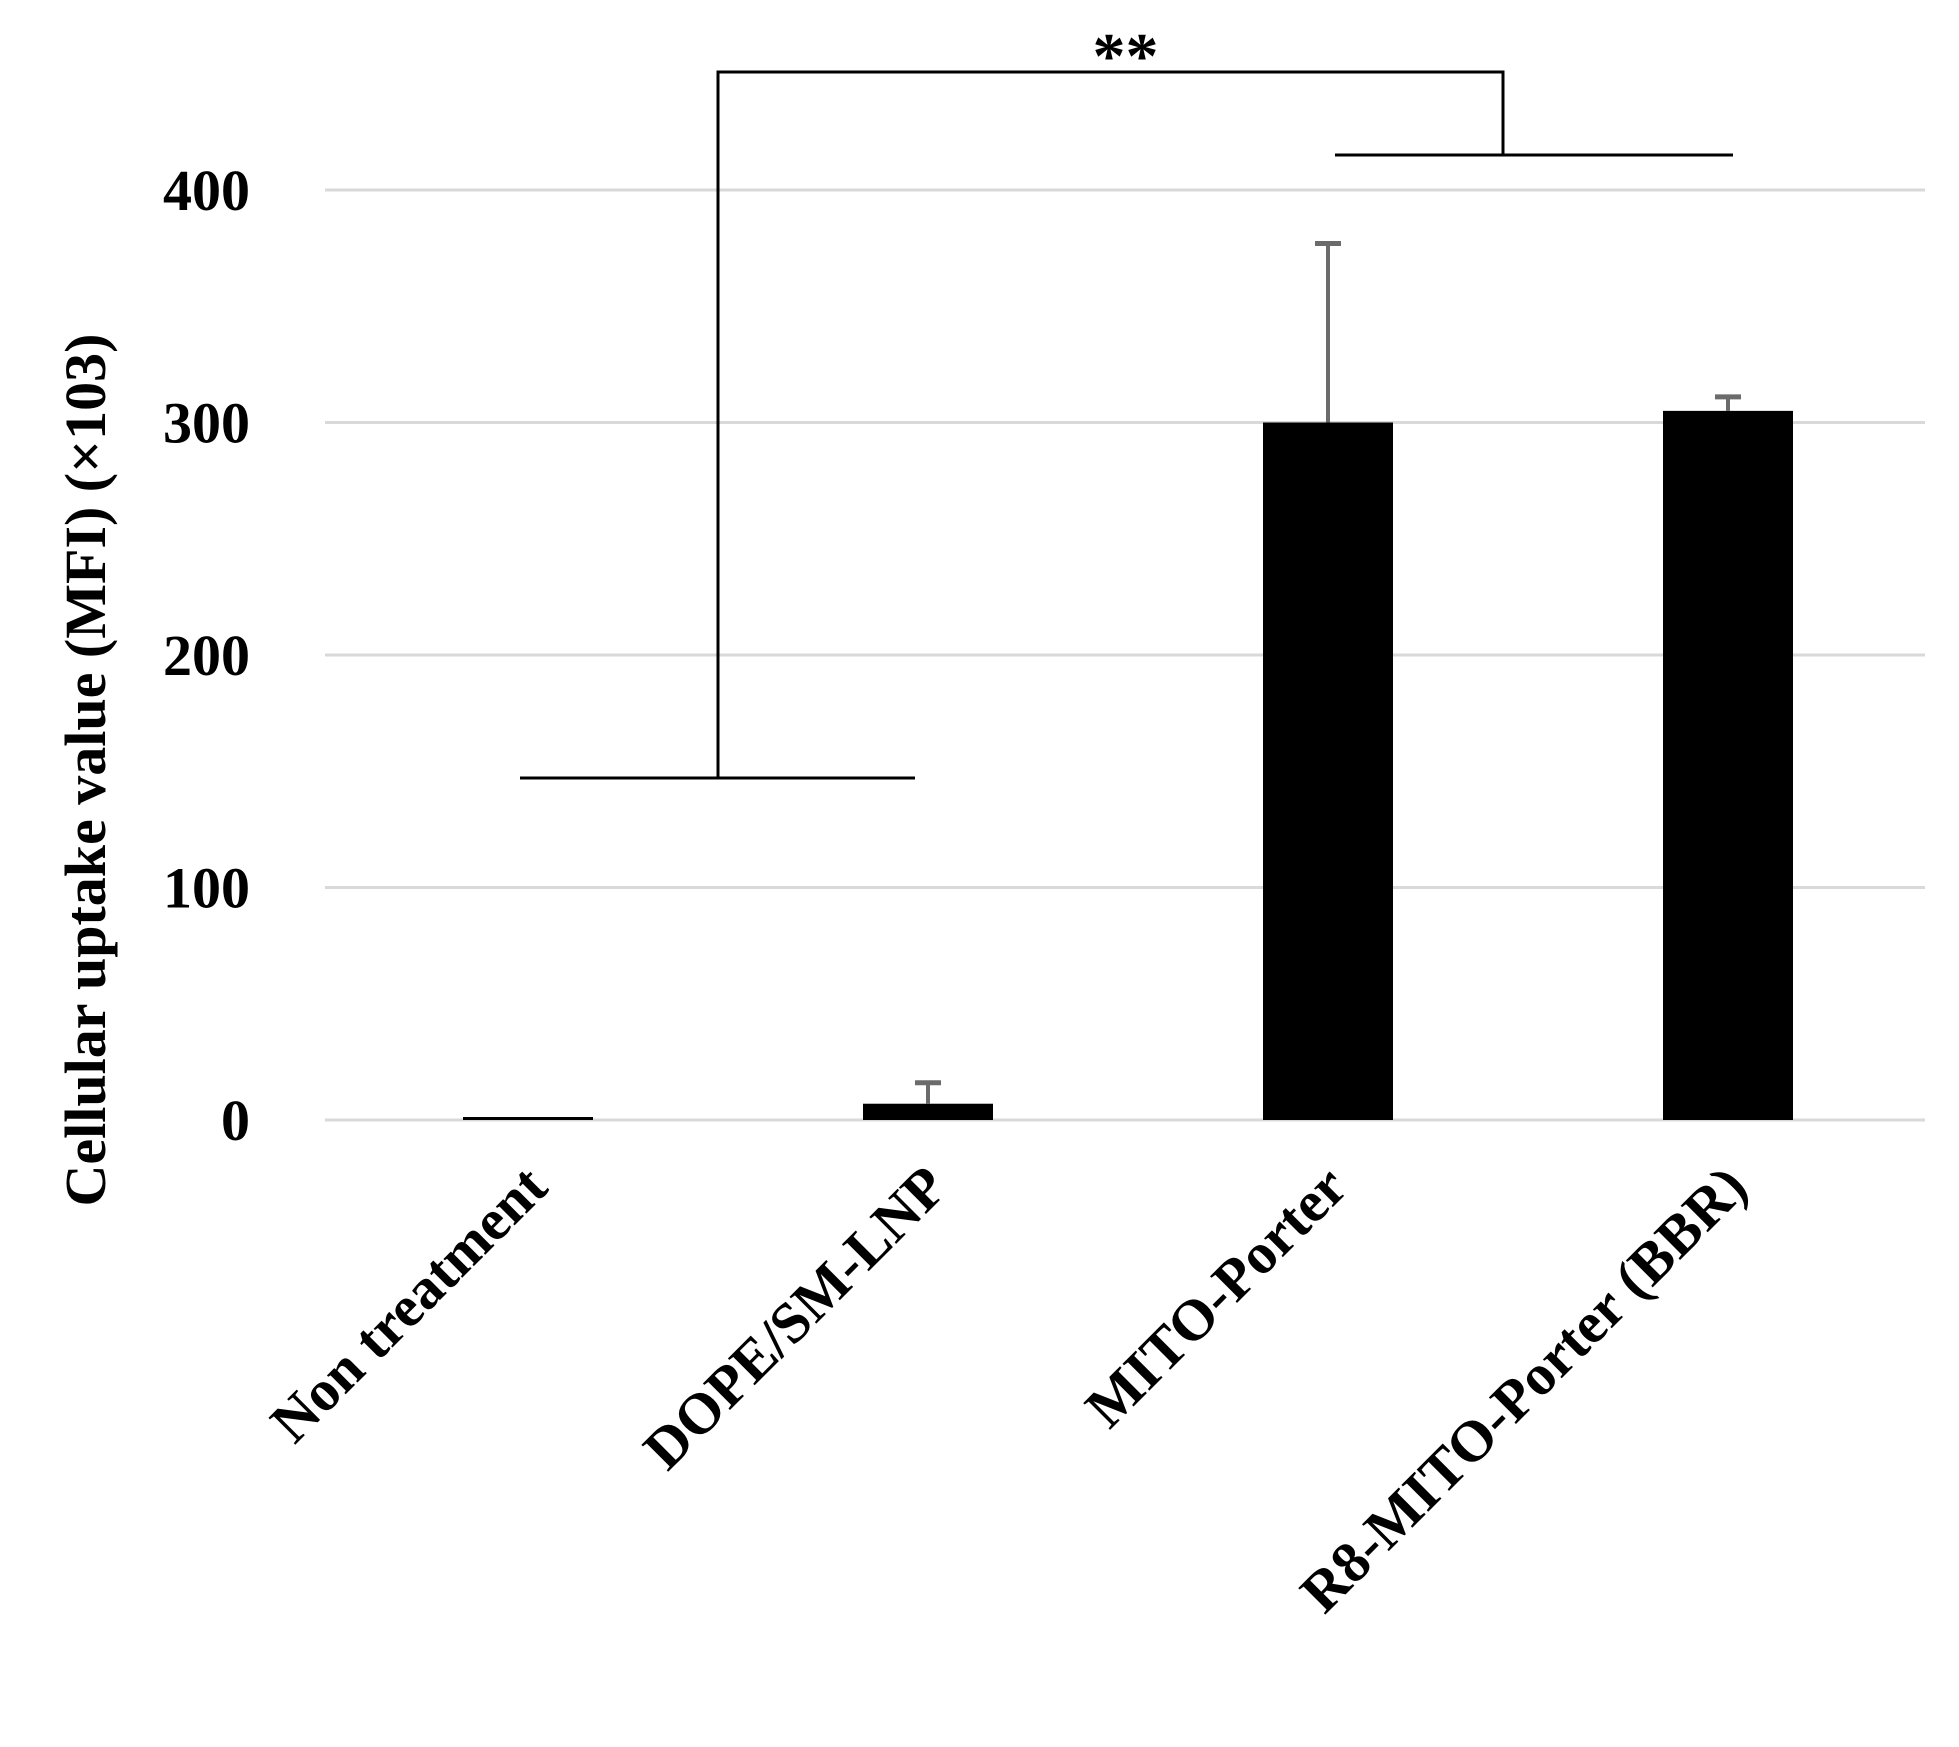  What do you see at coordinates (206, 190) in the screenshot?
I see `y-tick-label: 400` at bounding box center [206, 190].